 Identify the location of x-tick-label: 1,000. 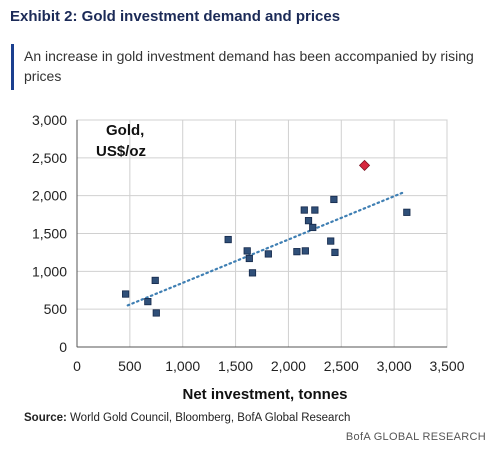
(182, 366).